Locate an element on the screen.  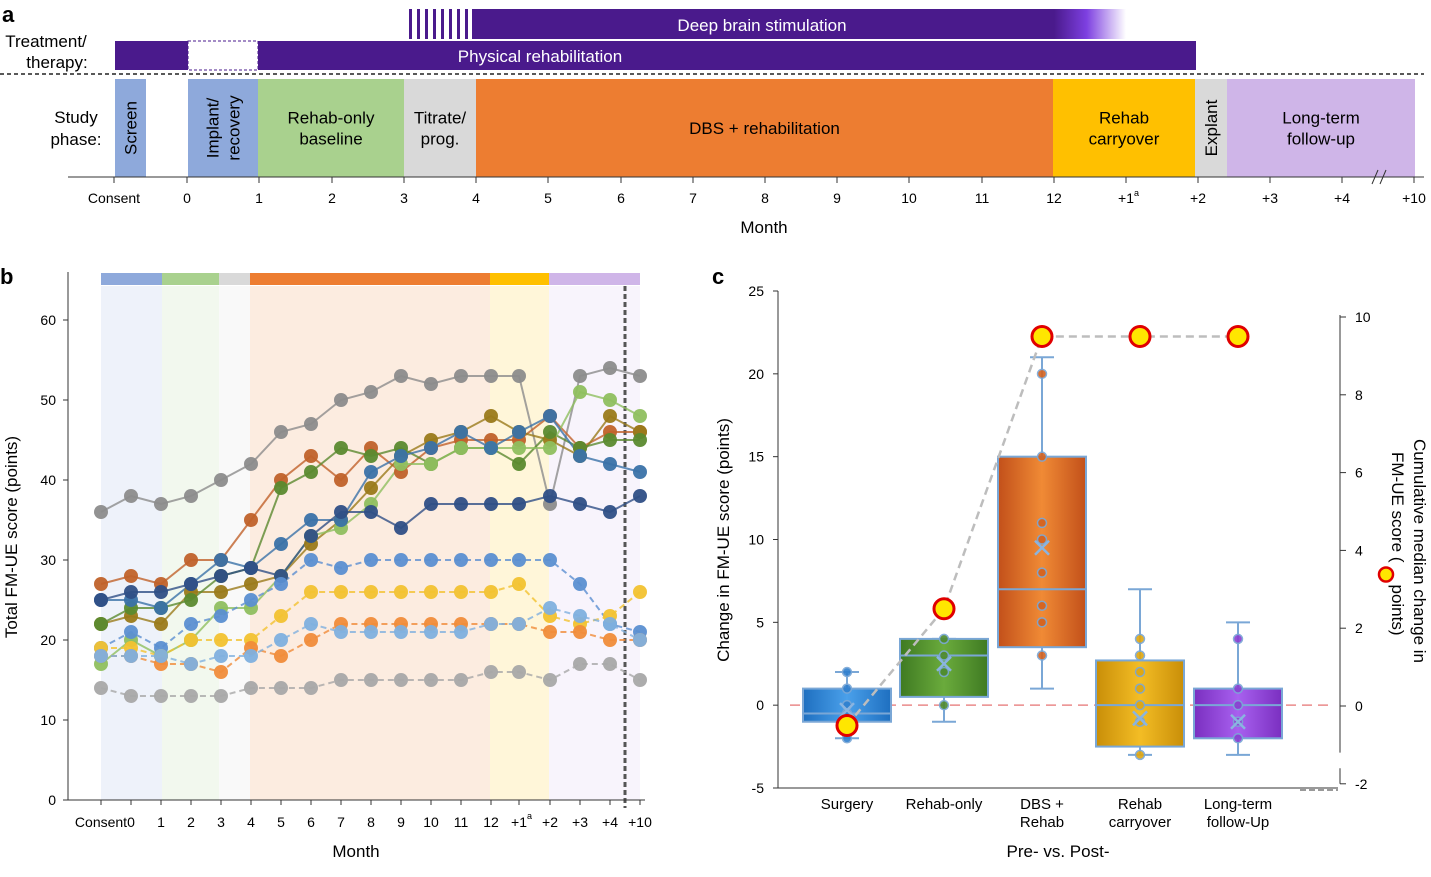
b-y-axis-title: Total FM-UE score (points) is located at coordinates (11, 537).